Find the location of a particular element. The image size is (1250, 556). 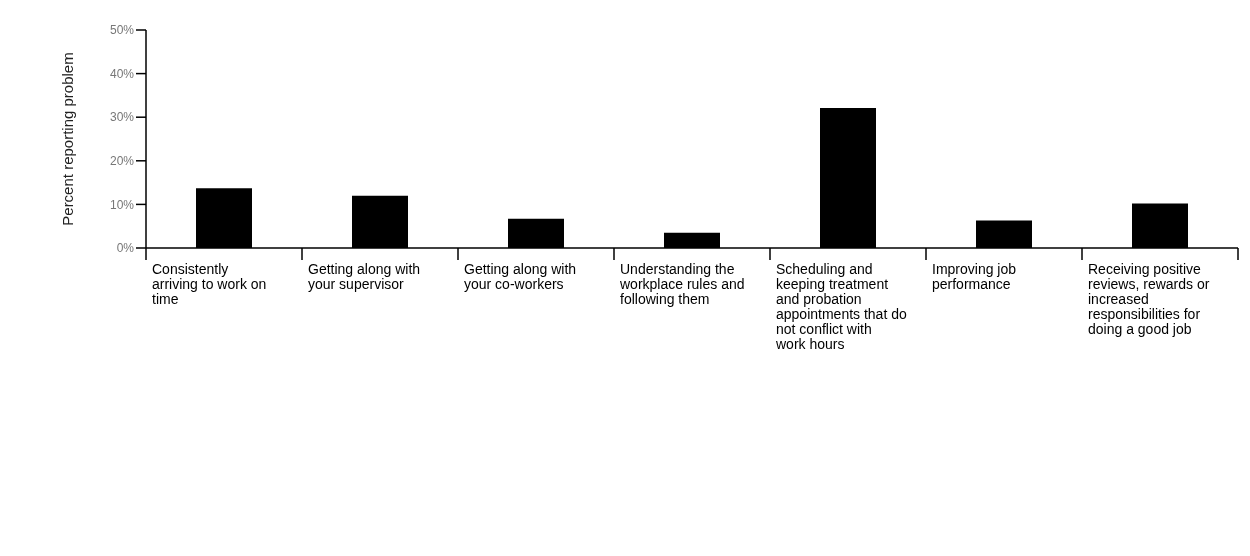

y-tick-label: 50% is located at coordinates (122, 30).